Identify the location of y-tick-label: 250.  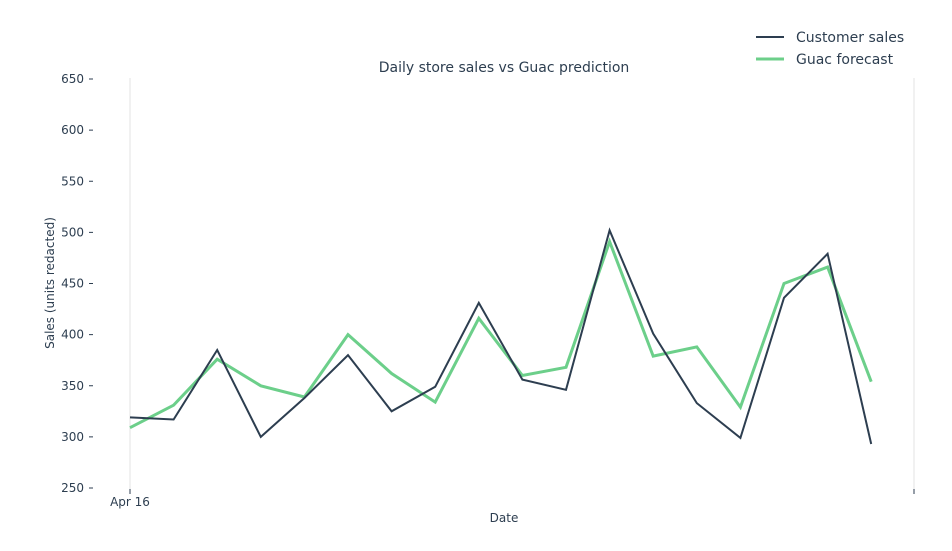
(72, 488).